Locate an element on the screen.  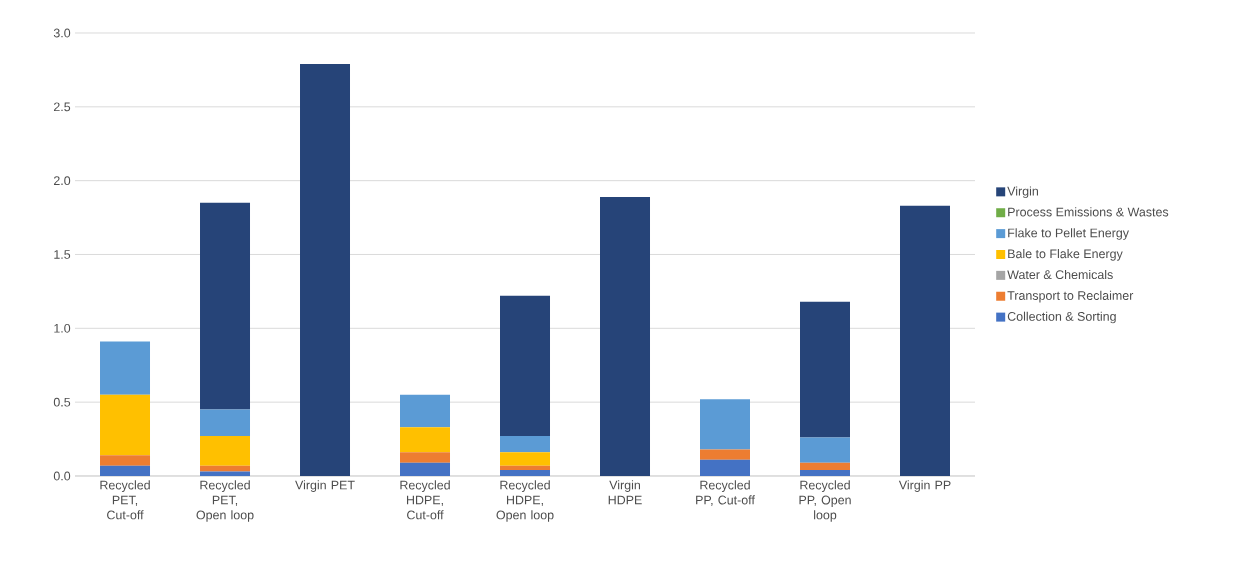
y-tick-label: 1.0 is located at coordinates (62, 328).